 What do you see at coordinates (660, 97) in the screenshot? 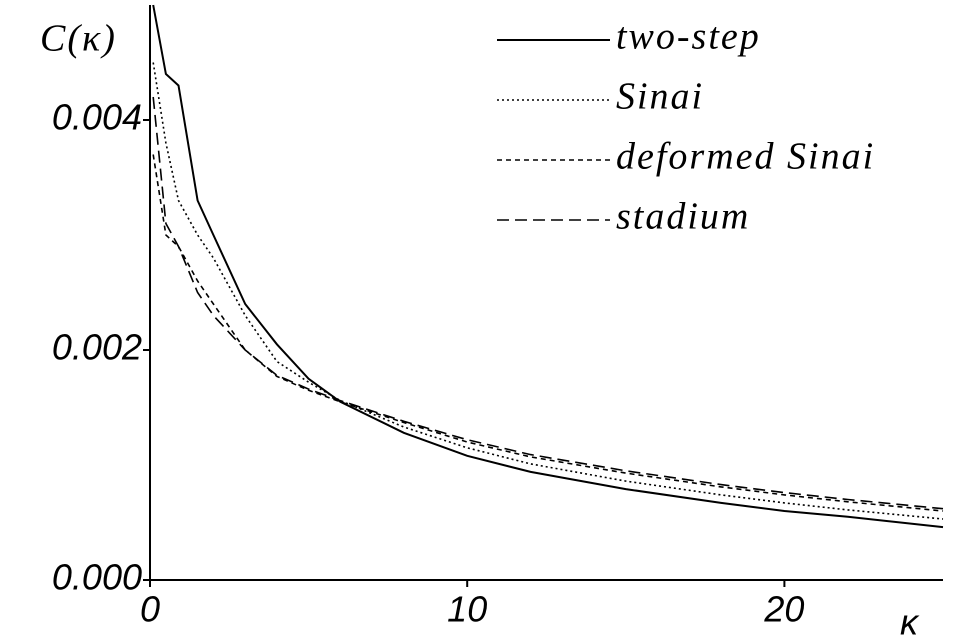
I see `legend-label: Sinai` at bounding box center [660, 97].